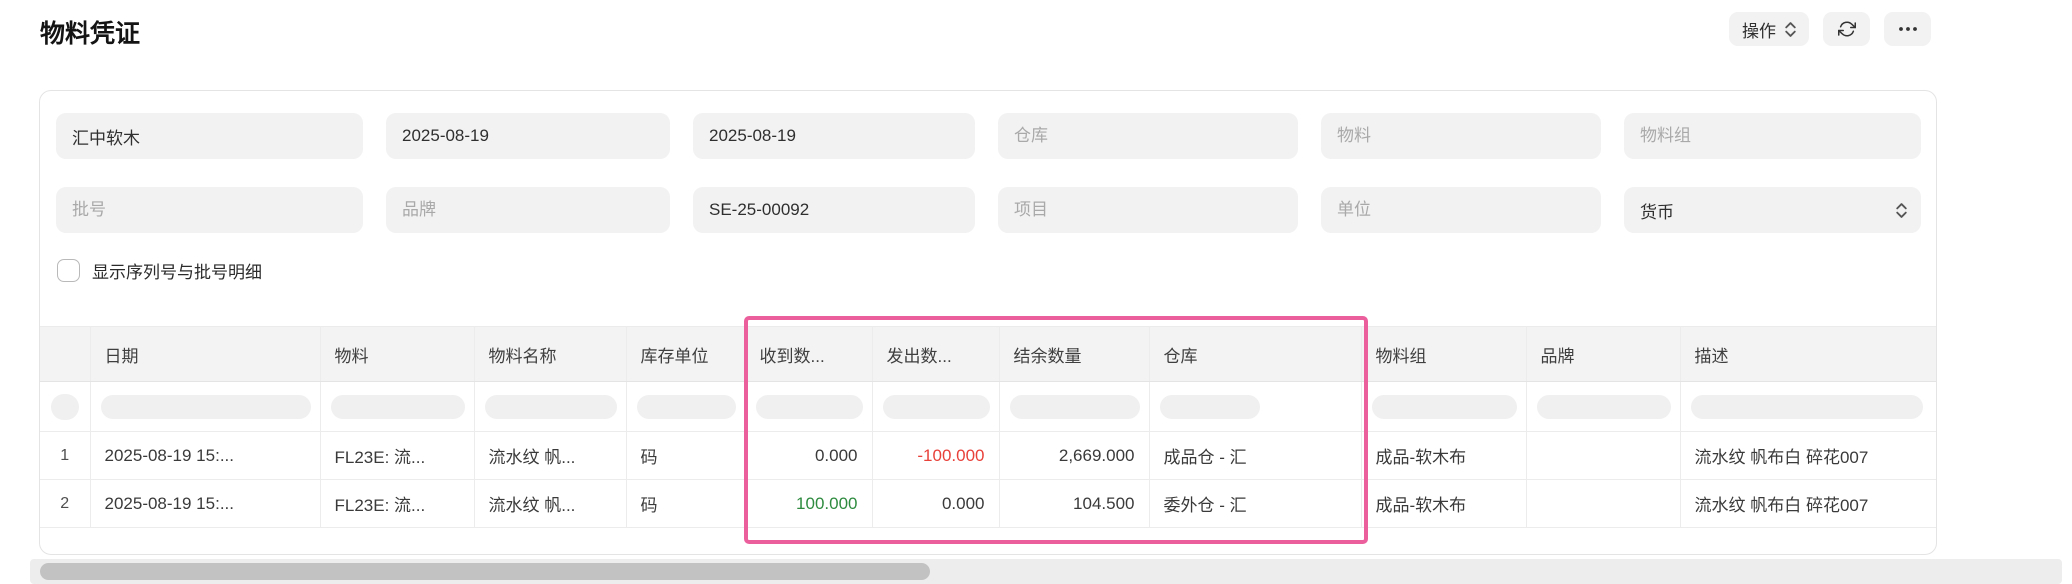 The image size is (2072, 584). I want to click on row-seq: 1, so click(65, 455).